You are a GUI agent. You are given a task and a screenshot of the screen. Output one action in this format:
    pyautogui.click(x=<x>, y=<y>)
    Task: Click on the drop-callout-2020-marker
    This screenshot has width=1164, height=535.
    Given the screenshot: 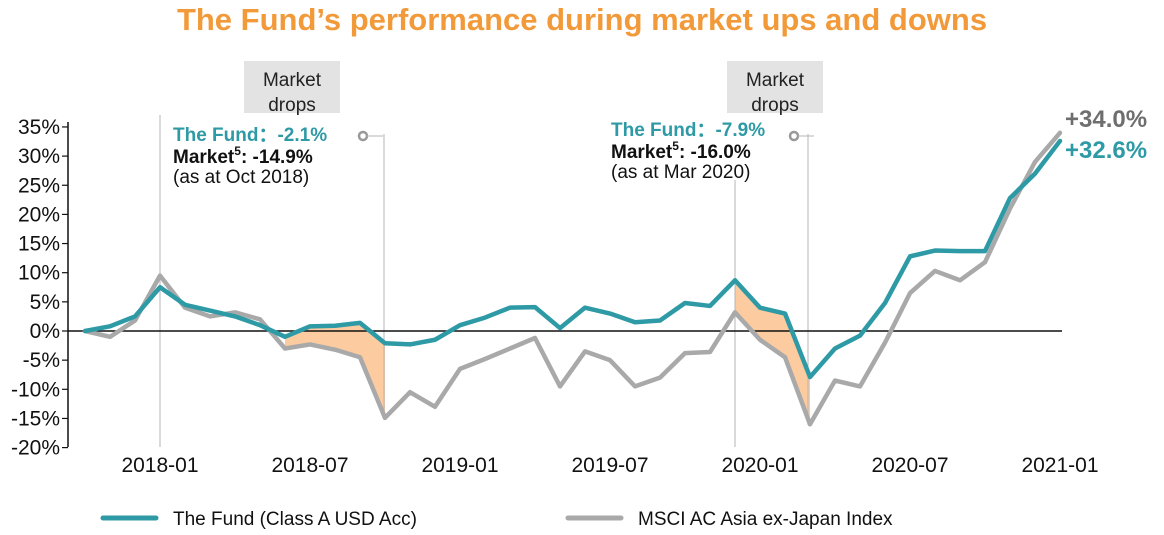 What is the action you would take?
    pyautogui.click(x=794, y=136)
    